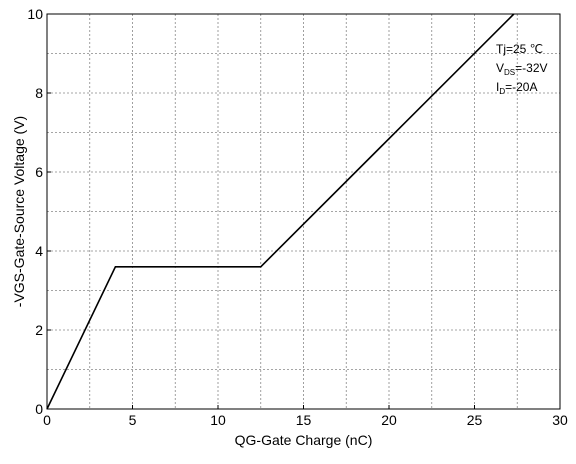 The image size is (576, 464). What do you see at coordinates (304, 420) in the screenshot?
I see `x-tick-label: 15` at bounding box center [304, 420].